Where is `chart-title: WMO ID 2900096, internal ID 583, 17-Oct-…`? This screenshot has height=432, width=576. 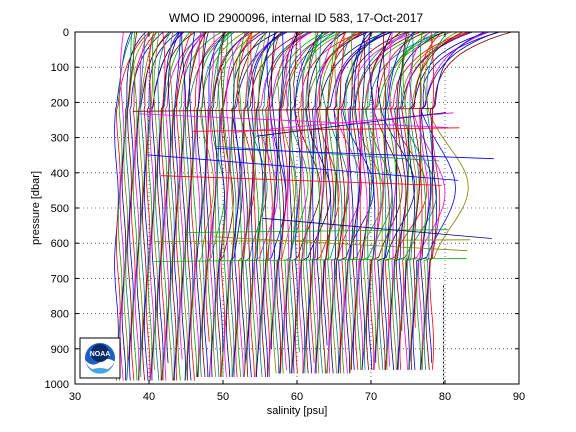
chart-title: WMO ID 2900096, internal ID 583, 17-Oct-… is located at coordinates (296, 18).